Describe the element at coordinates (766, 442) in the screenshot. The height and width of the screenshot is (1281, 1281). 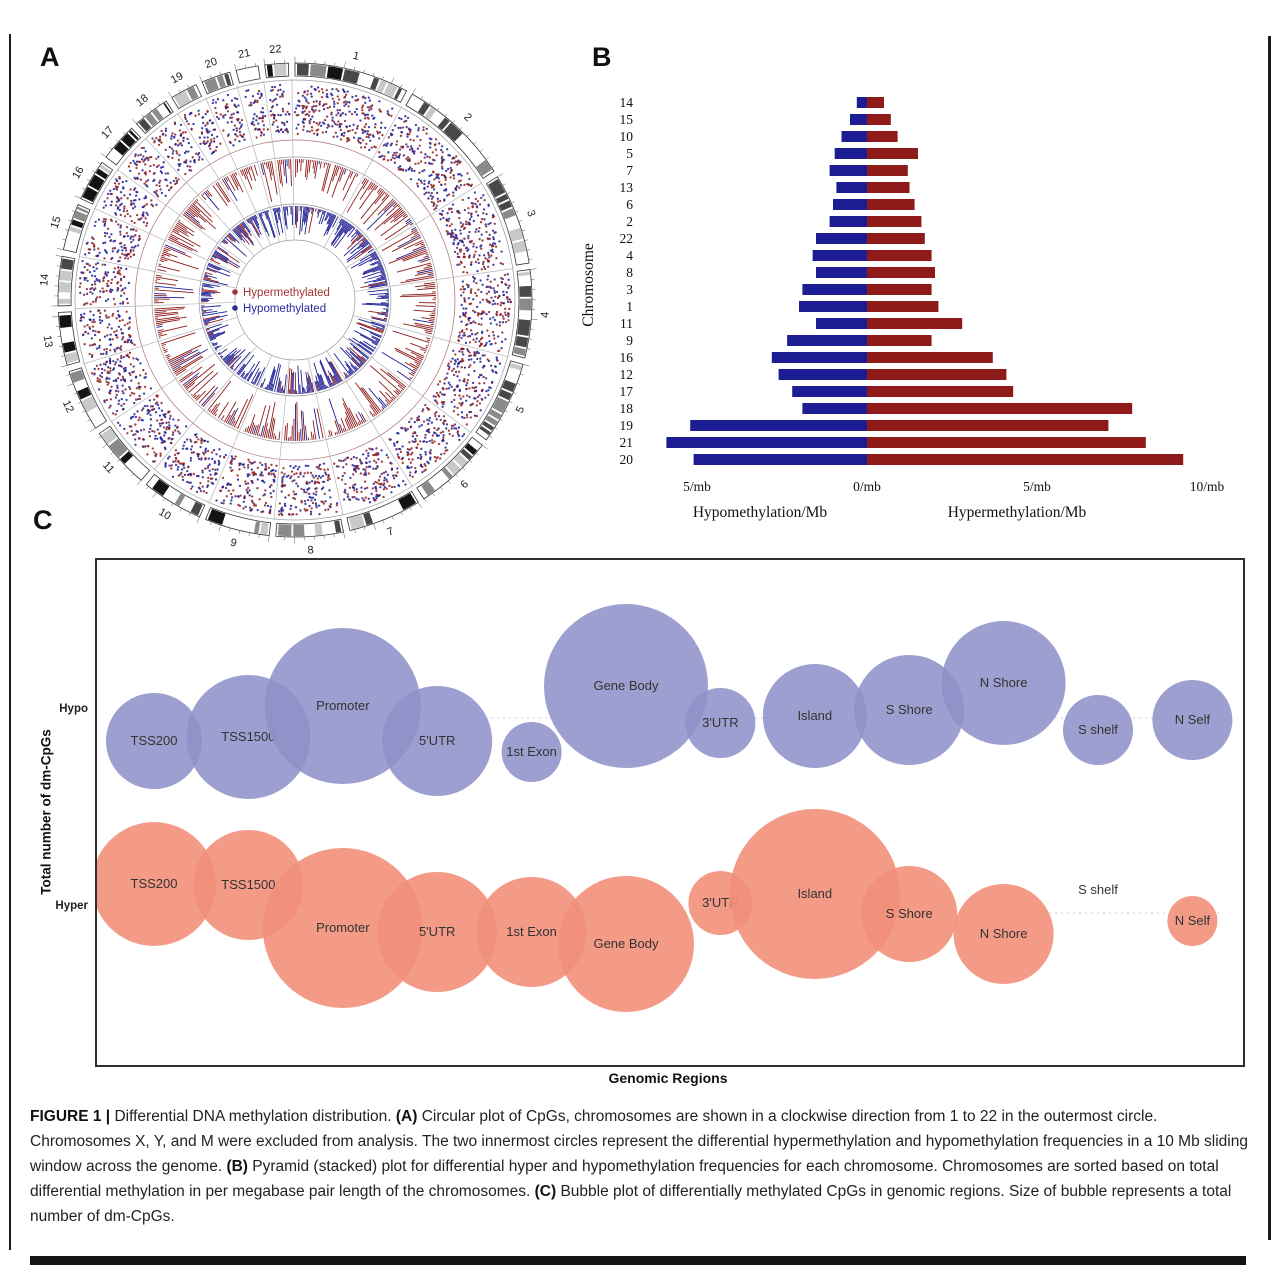
I see `hypo-bar` at that location.